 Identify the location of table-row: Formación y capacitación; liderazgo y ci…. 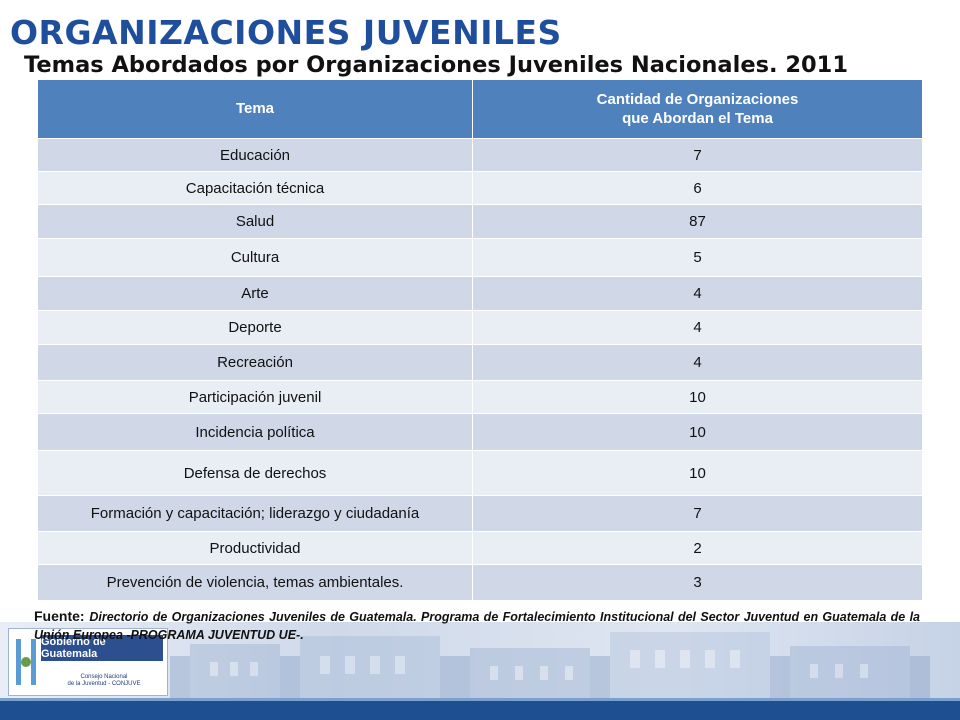
(480, 513).